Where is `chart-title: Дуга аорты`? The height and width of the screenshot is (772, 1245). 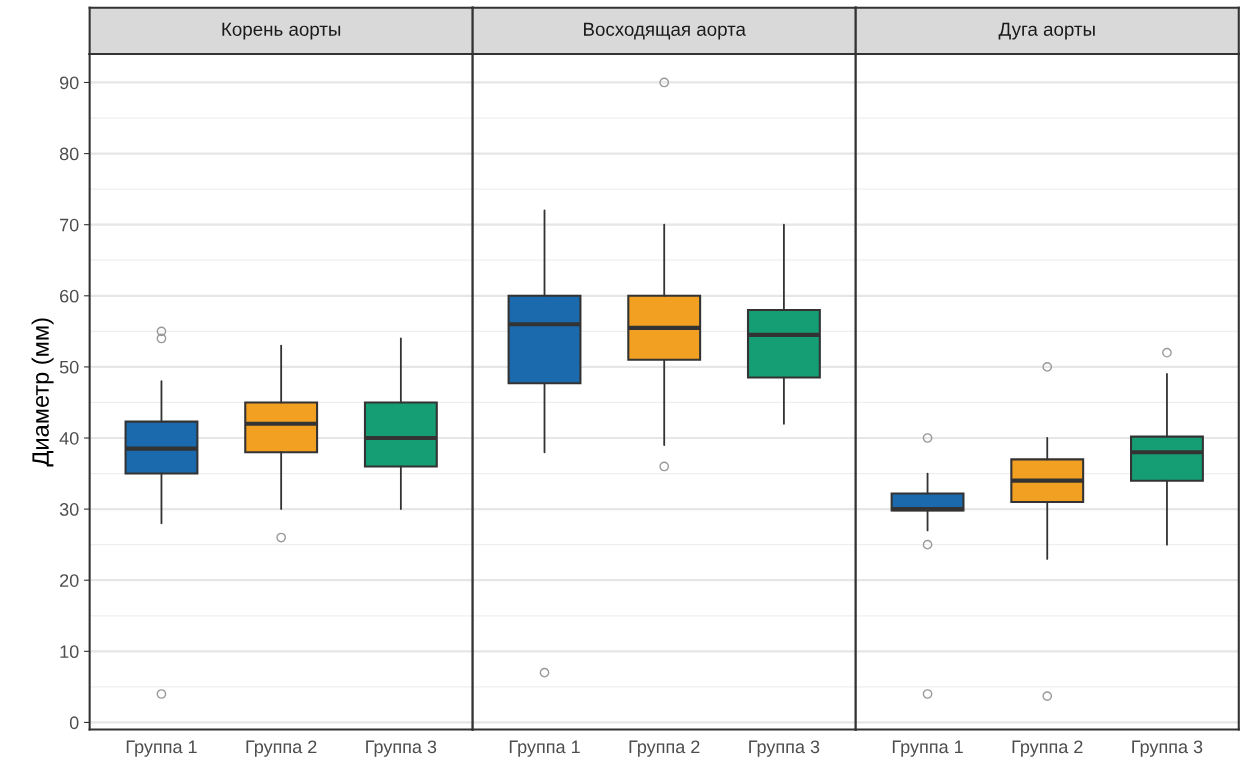 chart-title: Дуга аорты is located at coordinates (1046, 31).